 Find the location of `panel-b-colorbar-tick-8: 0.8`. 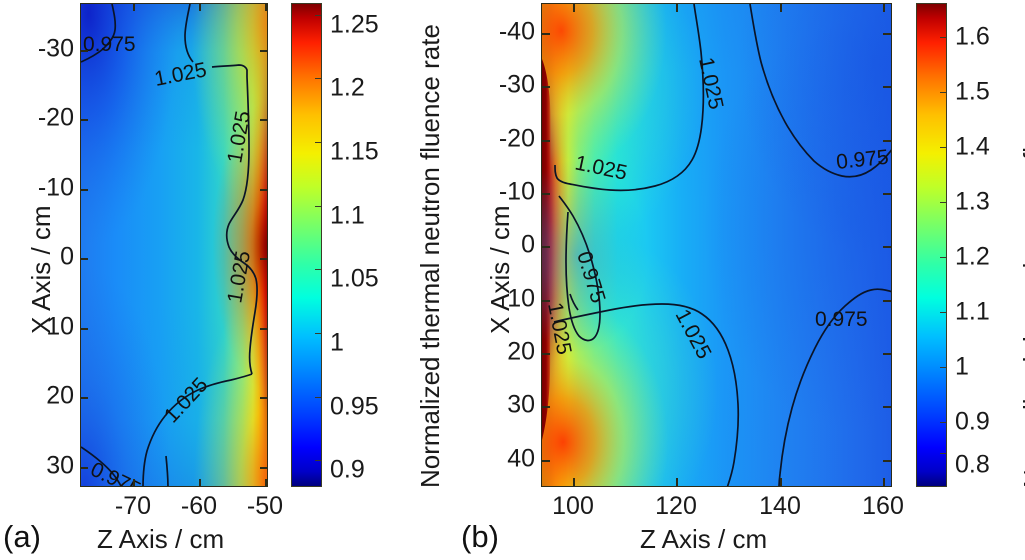

panel-b-colorbar-tick-8: 0.8 is located at coordinates (972, 464).